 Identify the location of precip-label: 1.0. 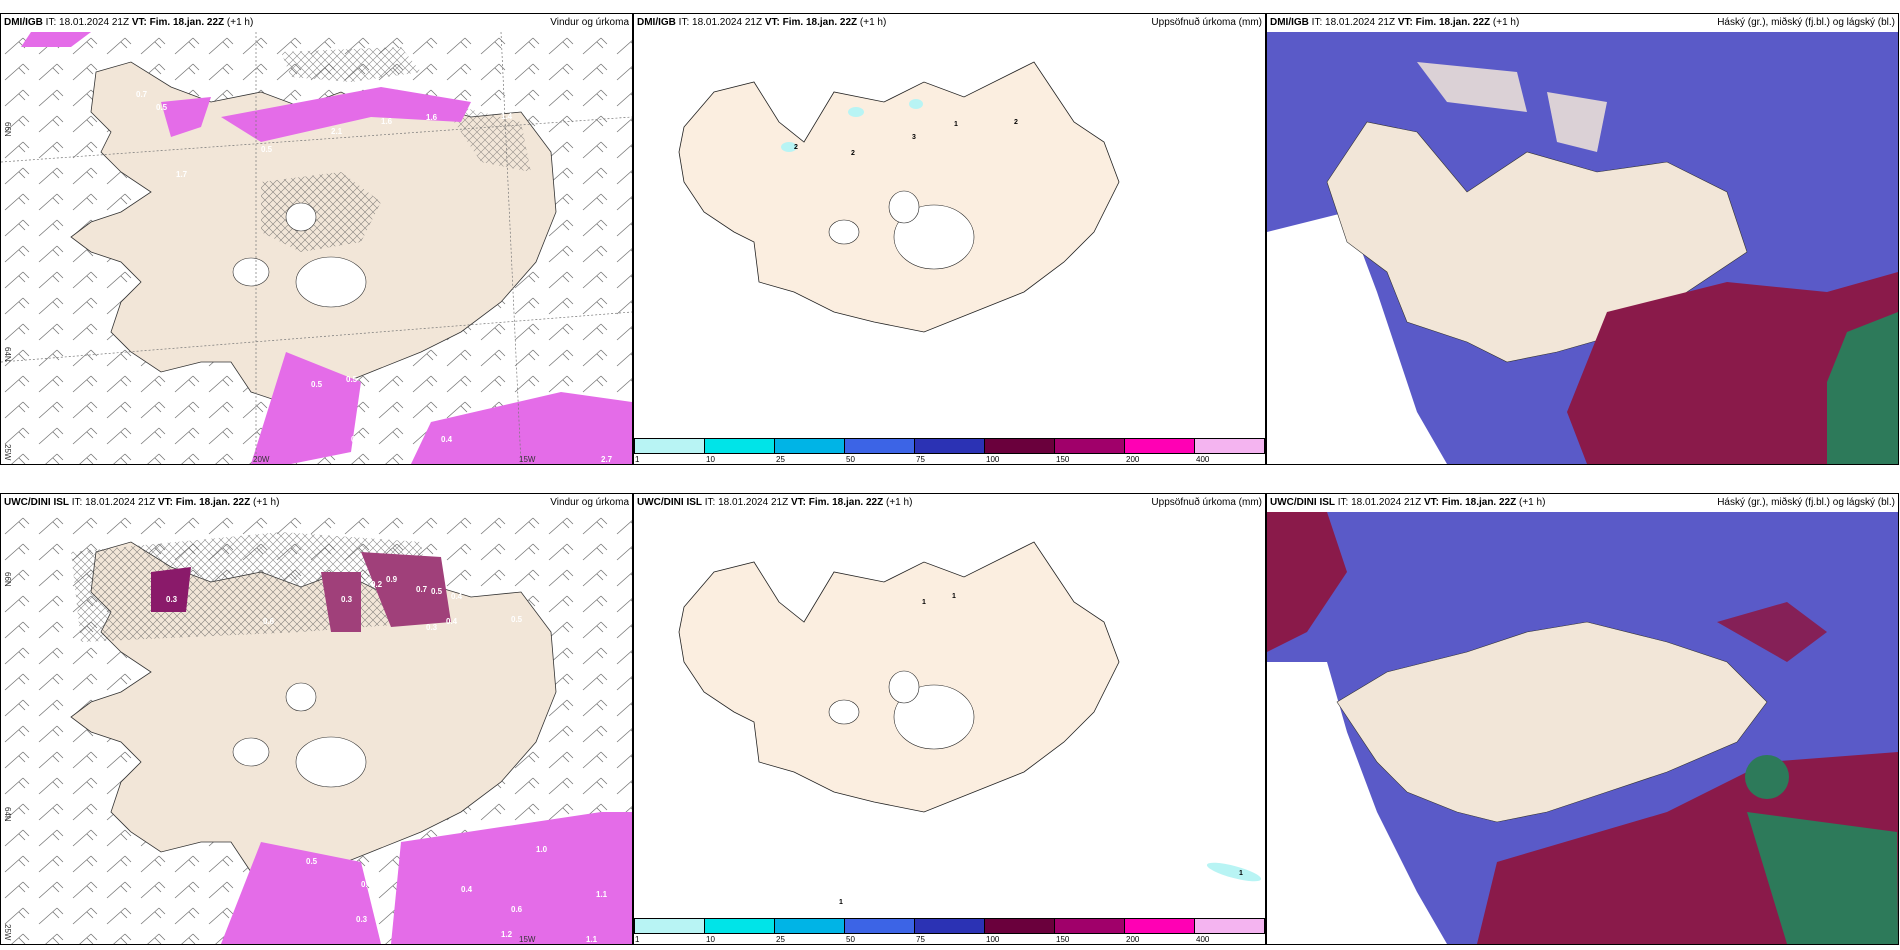
(542, 849).